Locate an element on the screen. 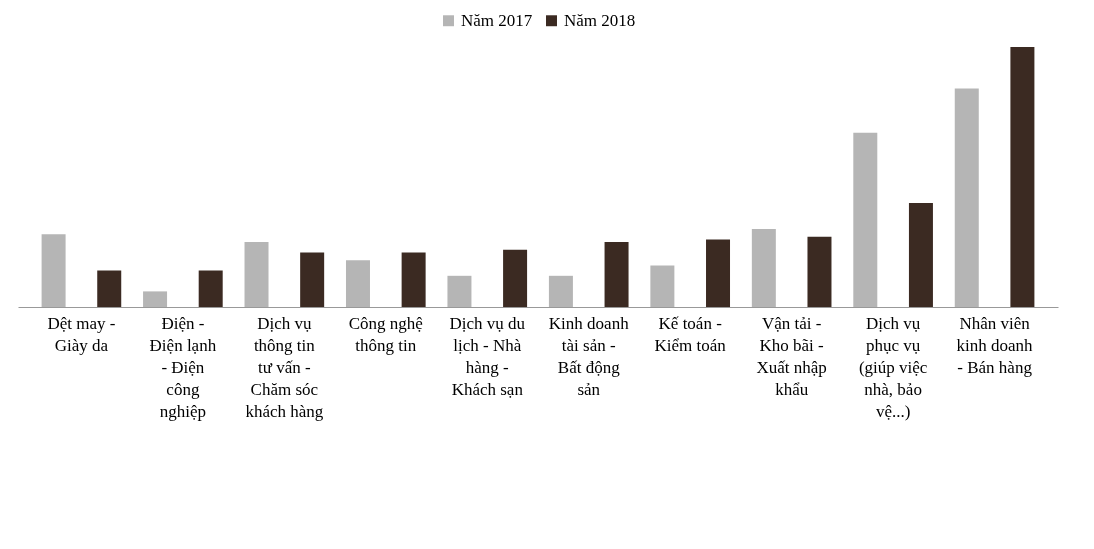 This screenshot has height=549, width=1094. x-tick-label: Nhân viên kinh doanh - Bán hàng is located at coordinates (995, 345).